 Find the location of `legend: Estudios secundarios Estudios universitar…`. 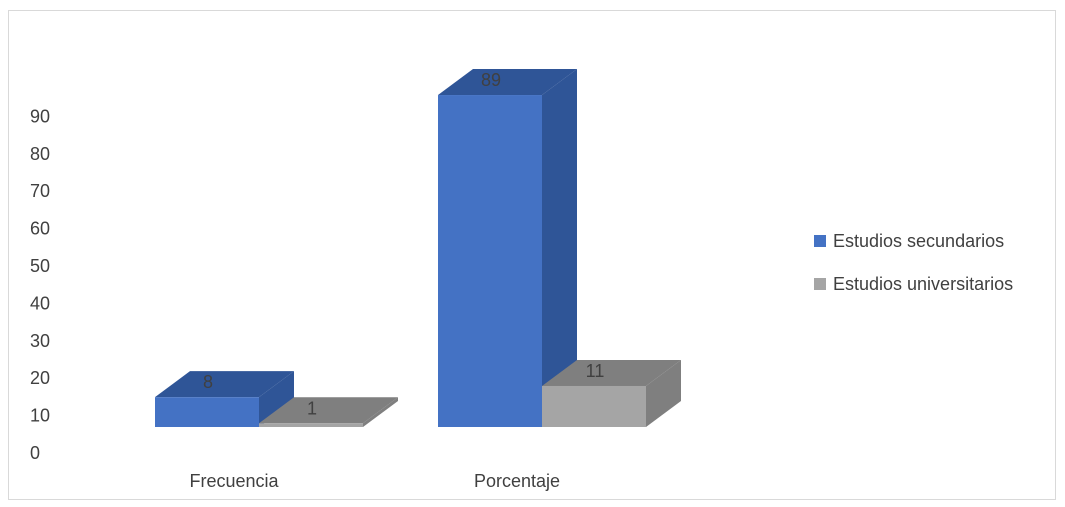

legend: Estudios secundarios Estudios universitar… is located at coordinates (913, 262).